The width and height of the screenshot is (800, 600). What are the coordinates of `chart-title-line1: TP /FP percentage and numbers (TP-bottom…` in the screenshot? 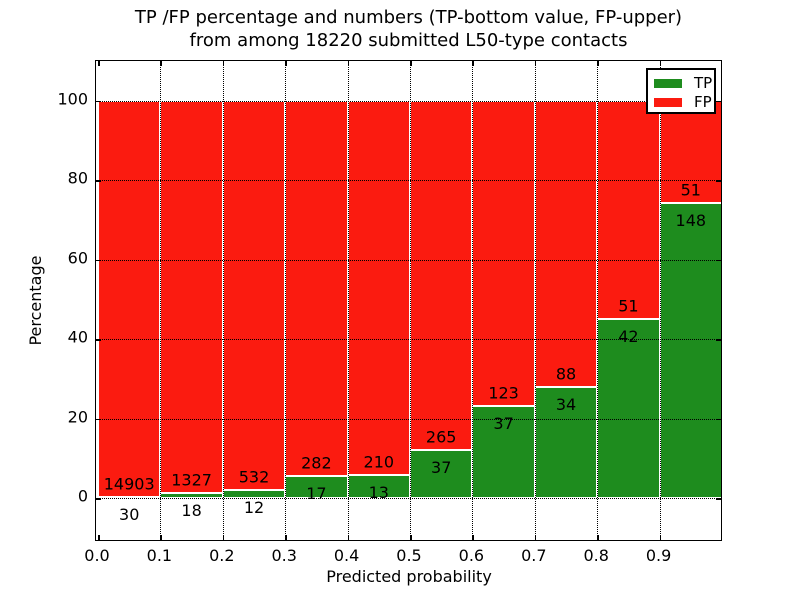 It's located at (408, 17).